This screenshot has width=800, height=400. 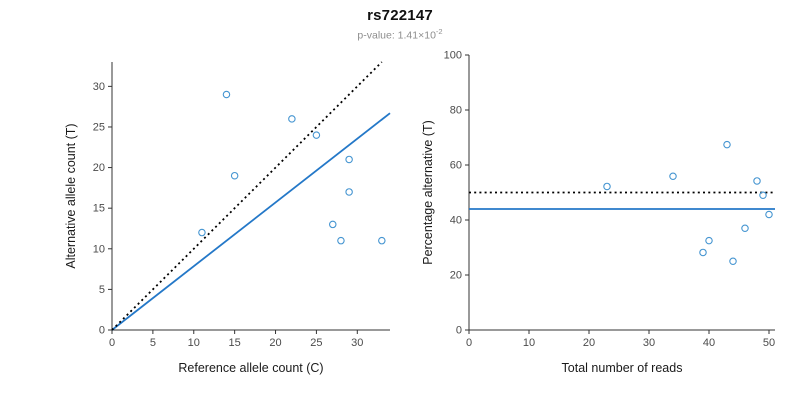 What do you see at coordinates (99, 249) in the screenshot?
I see `y-tick-label: 10` at bounding box center [99, 249].